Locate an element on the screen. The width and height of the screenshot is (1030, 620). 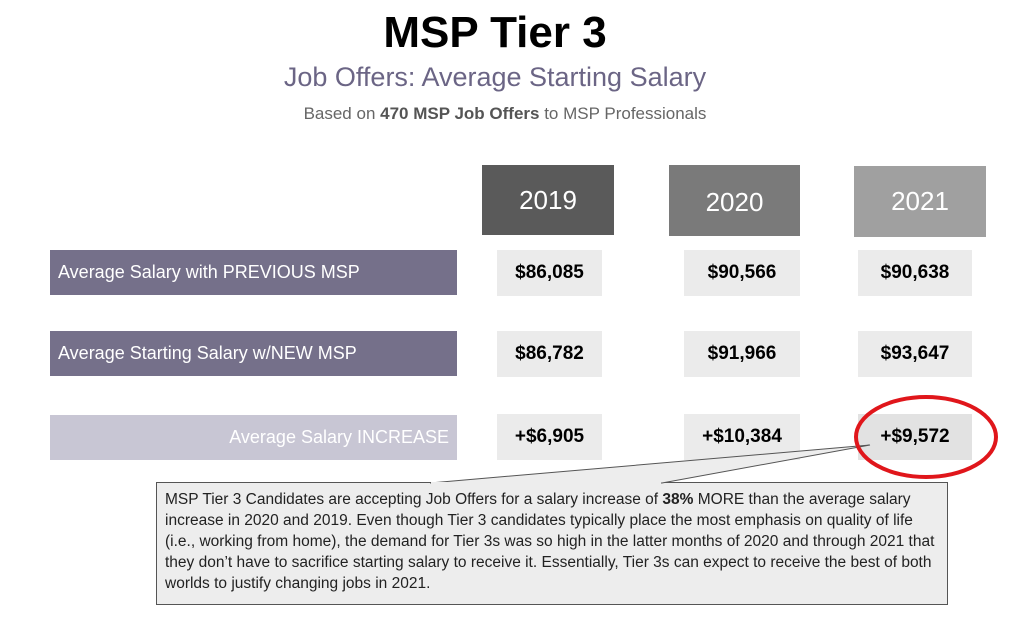
value-cell: $91,966 is located at coordinates (742, 354).